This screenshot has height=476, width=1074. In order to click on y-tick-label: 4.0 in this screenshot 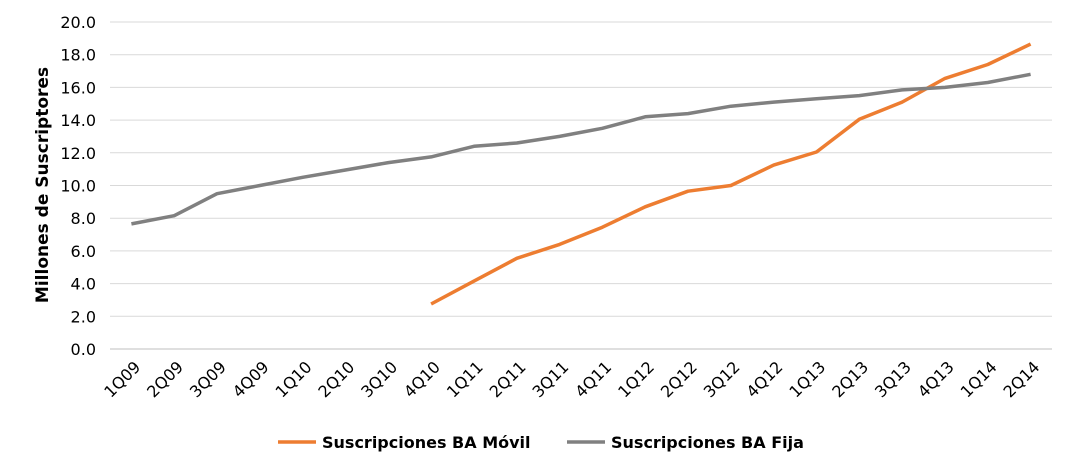, I will do `click(83, 284)`.